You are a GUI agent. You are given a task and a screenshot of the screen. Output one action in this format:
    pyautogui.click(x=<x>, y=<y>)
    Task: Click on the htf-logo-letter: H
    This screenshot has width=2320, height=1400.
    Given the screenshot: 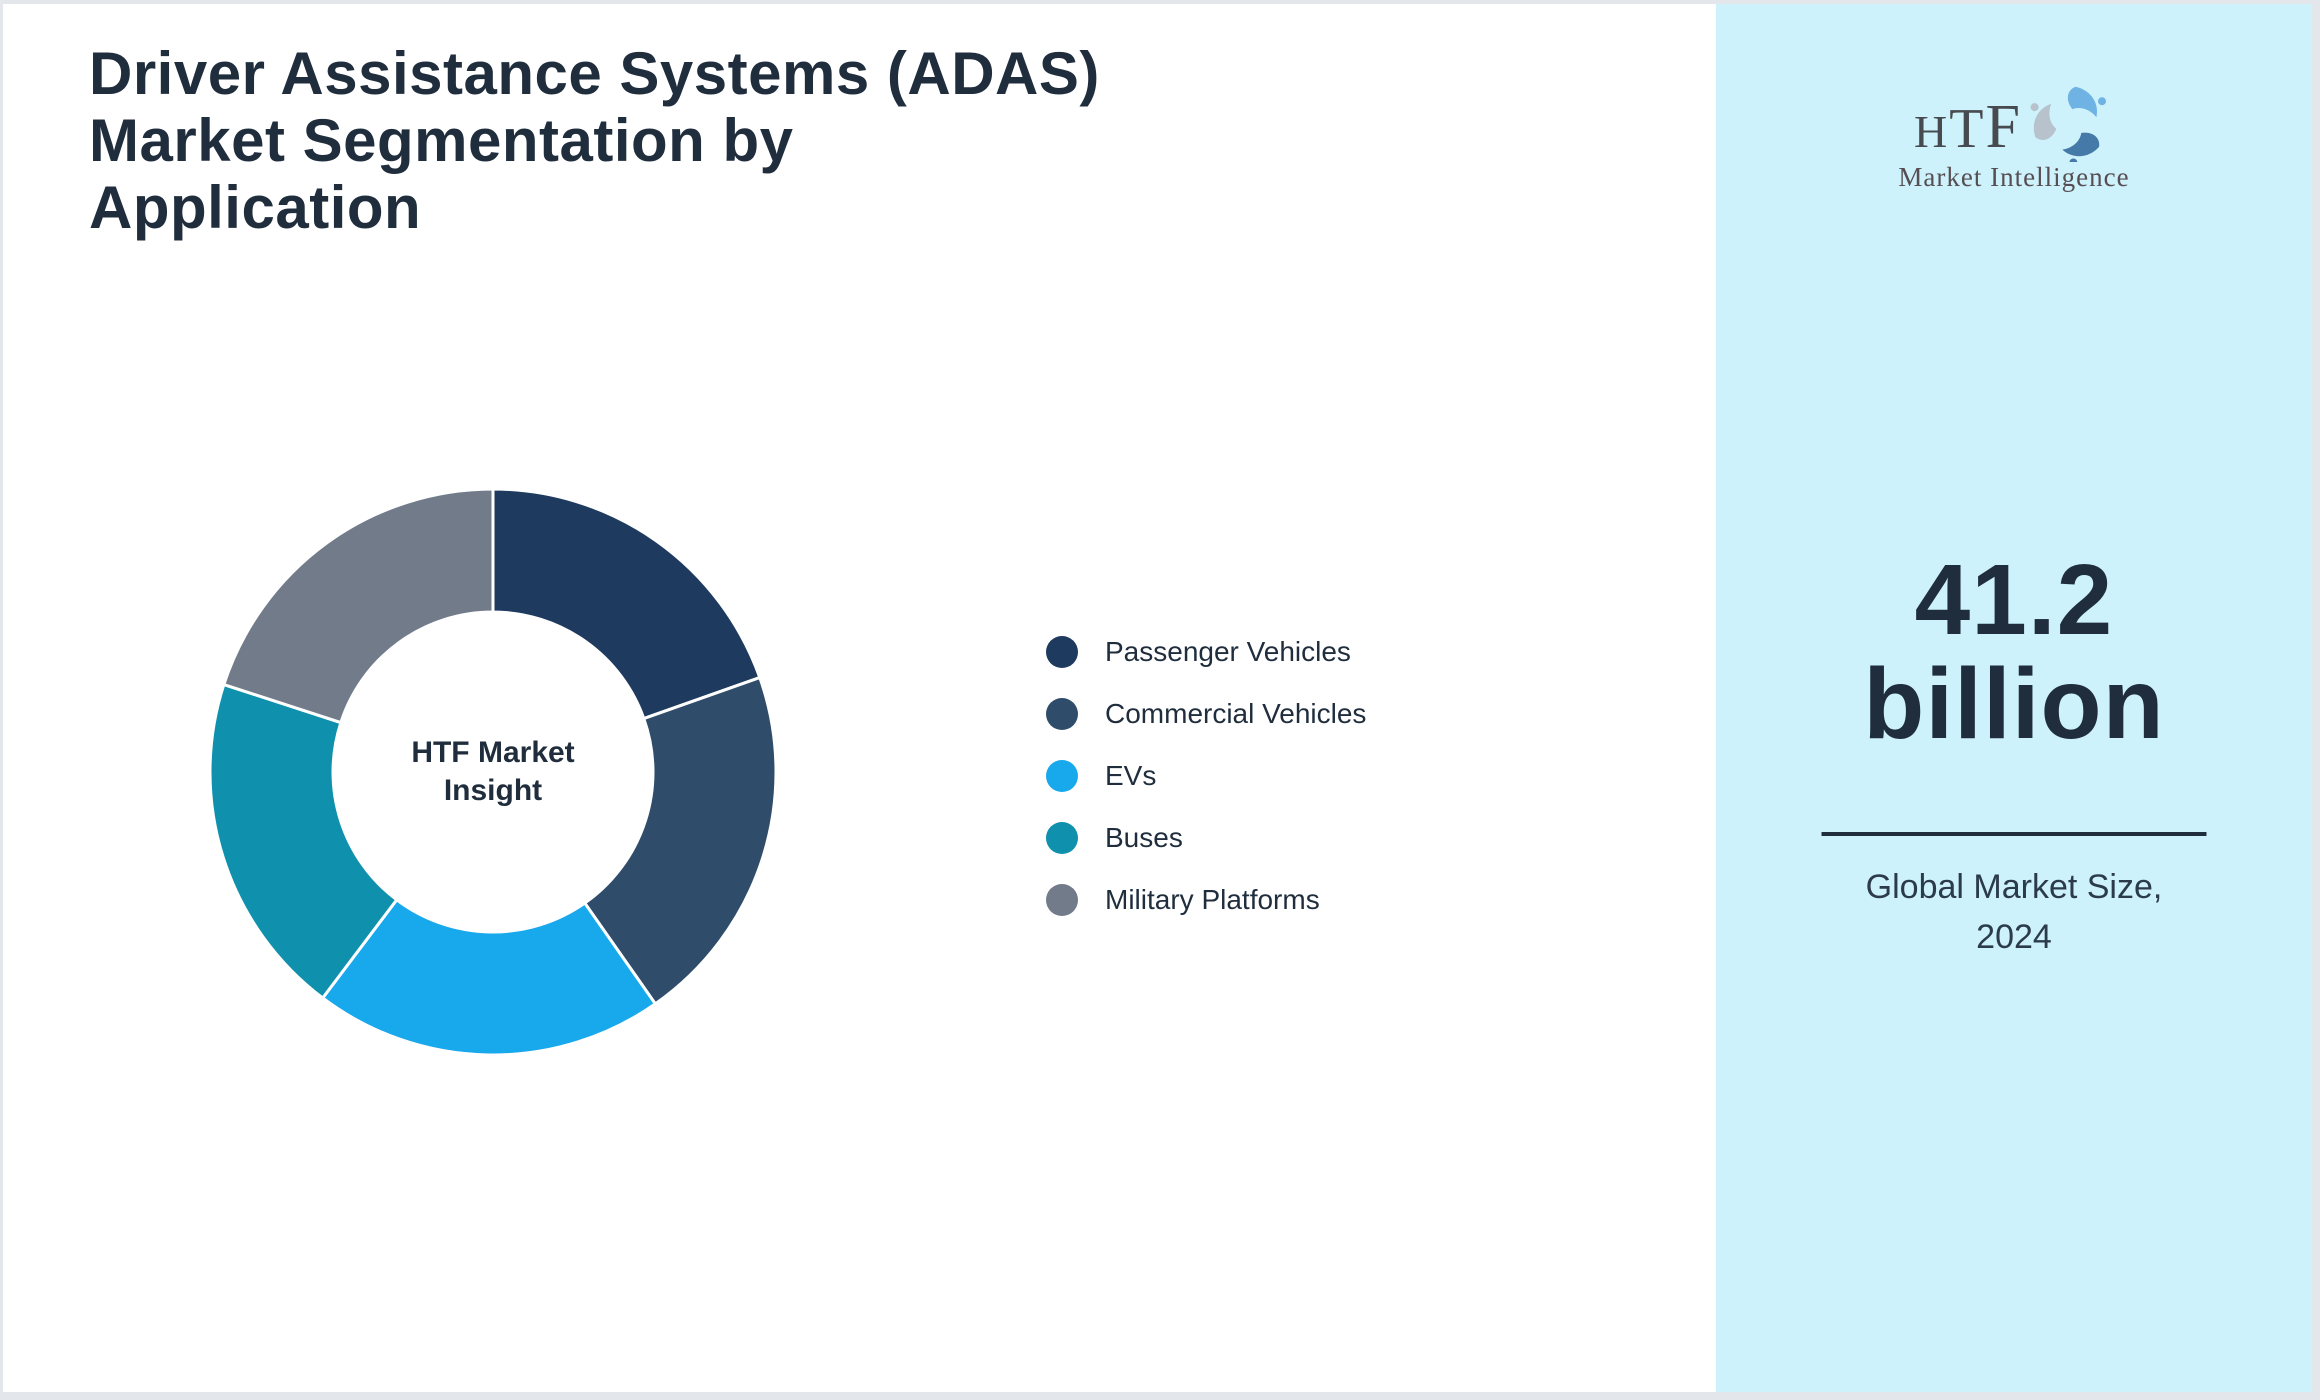 What is the action you would take?
    pyautogui.click(x=1932, y=131)
    